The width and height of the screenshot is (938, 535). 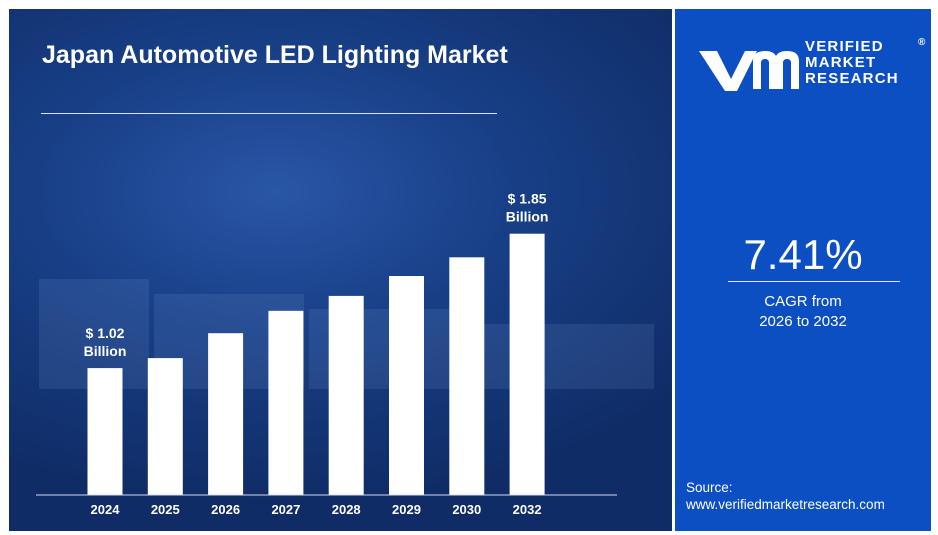 What do you see at coordinates (527, 208) in the screenshot?
I see `data-label-2032: $ 1.85 Billion` at bounding box center [527, 208].